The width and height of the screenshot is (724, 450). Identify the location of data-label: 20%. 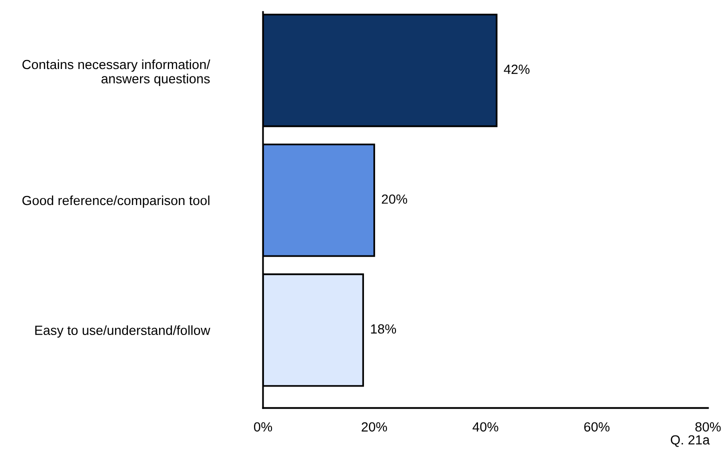
(395, 199).